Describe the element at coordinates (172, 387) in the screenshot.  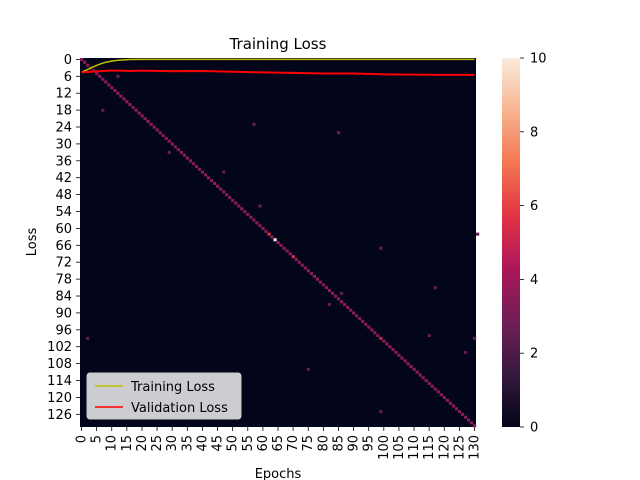
I see `legend-label-training: Training Loss` at that location.